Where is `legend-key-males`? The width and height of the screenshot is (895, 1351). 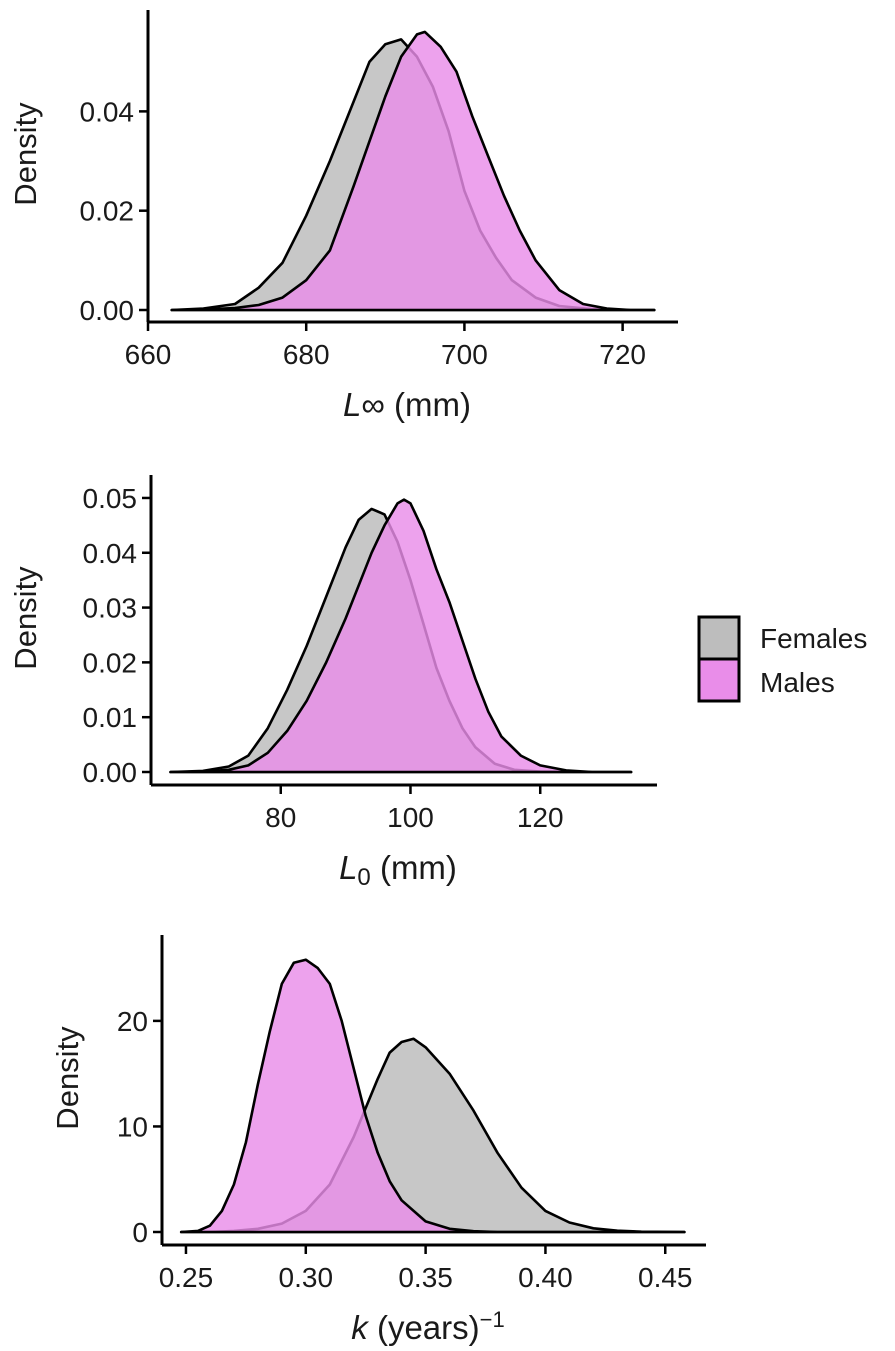 legend-key-males is located at coordinates (719, 680).